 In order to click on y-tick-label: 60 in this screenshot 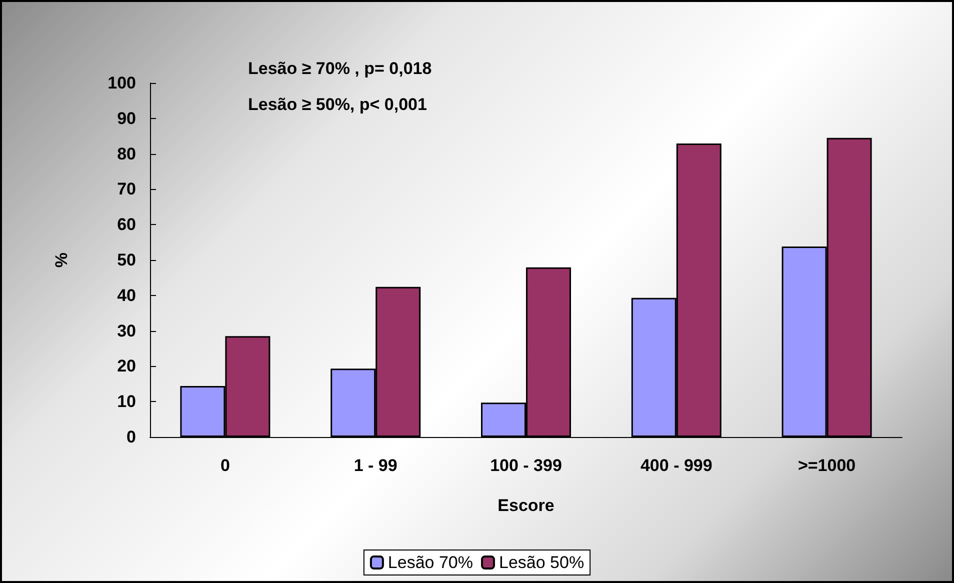, I will do `click(126, 224)`.